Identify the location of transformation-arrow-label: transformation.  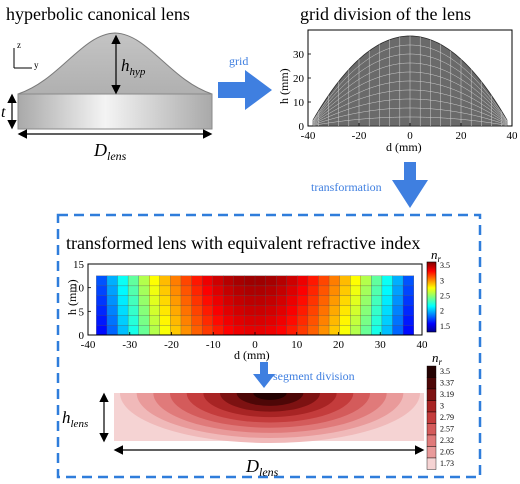
(346, 187).